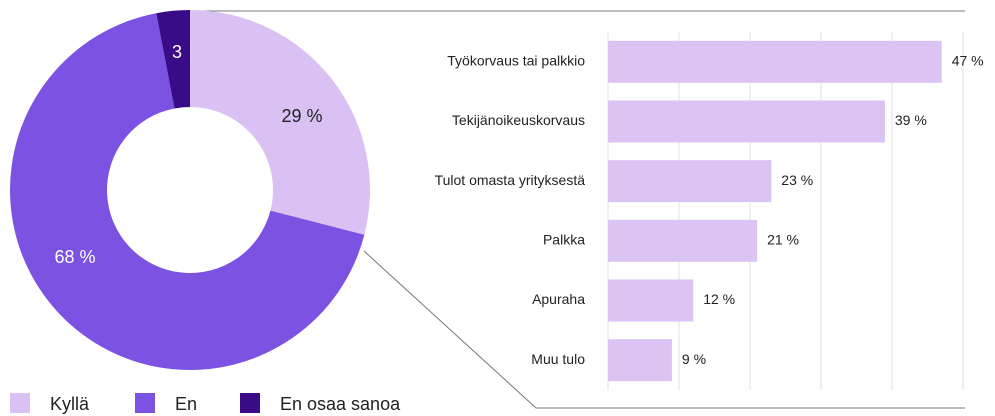 This screenshot has height=416, width=995. Describe the element at coordinates (558, 359) in the screenshot. I see `category-label: Muu tulo` at that location.